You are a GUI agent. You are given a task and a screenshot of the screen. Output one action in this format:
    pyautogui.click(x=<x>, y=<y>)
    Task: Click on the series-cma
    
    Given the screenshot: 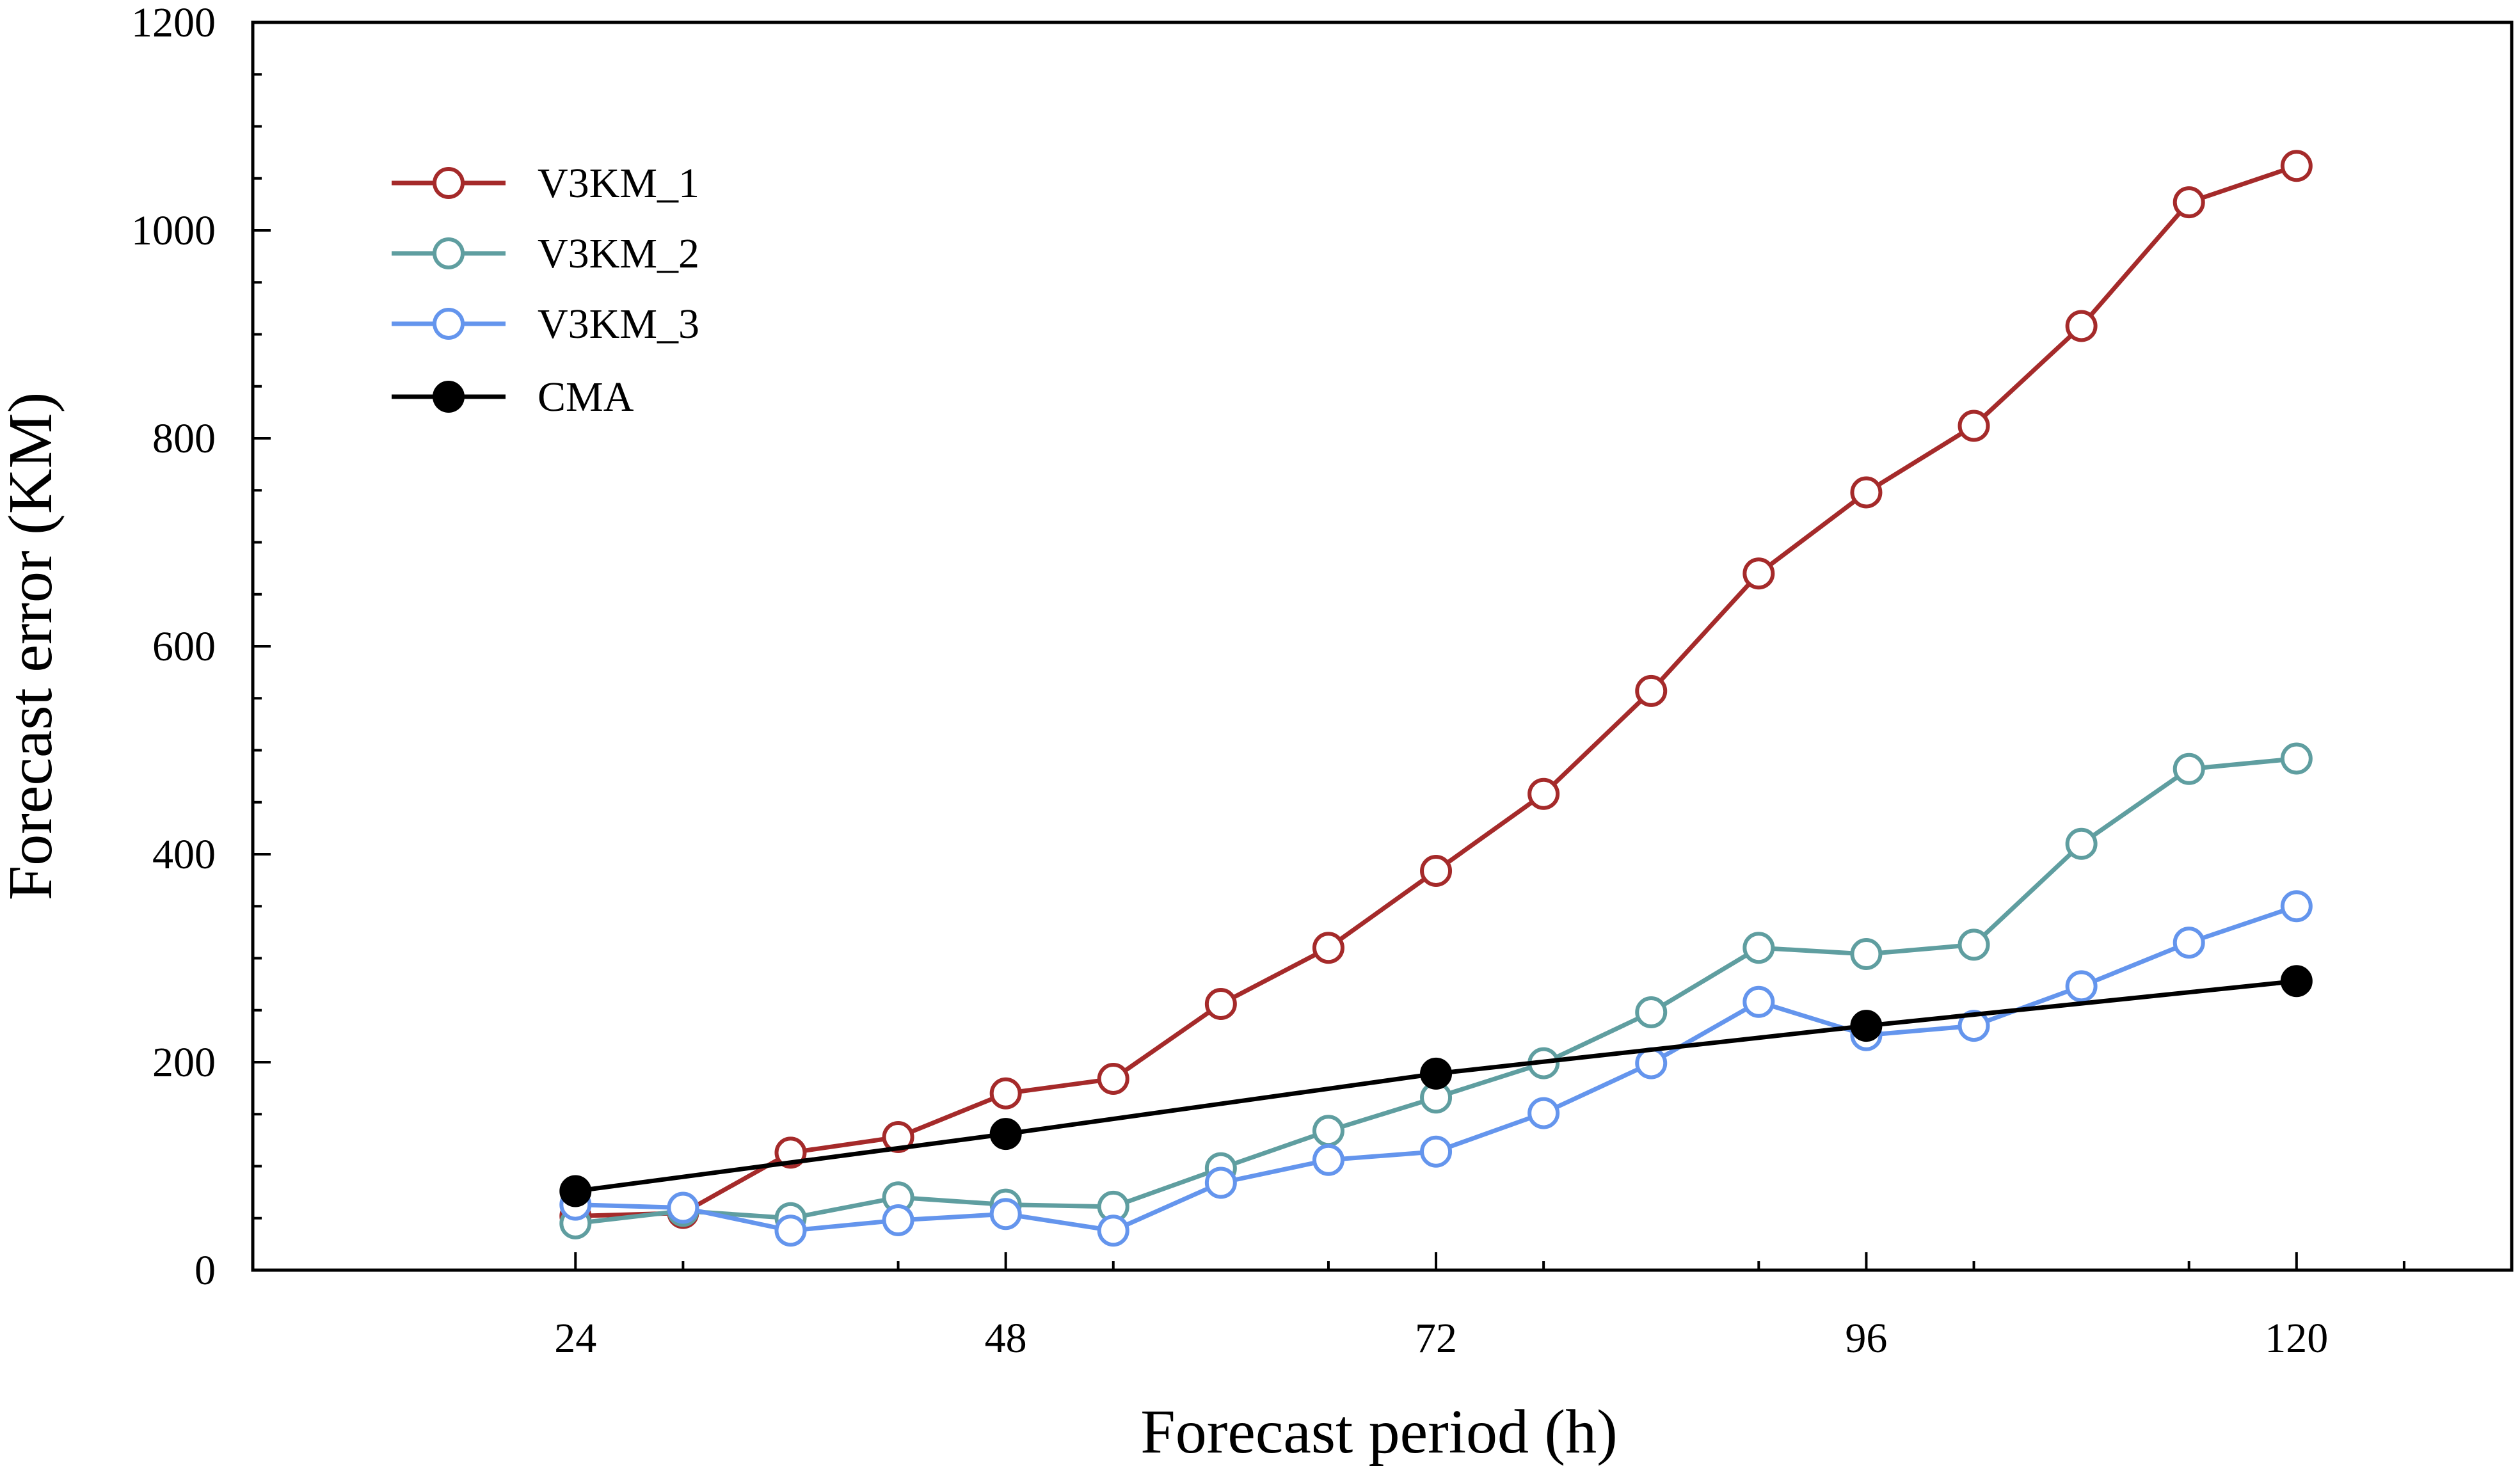 What is the action you would take?
    pyautogui.click(x=1436, y=1086)
    